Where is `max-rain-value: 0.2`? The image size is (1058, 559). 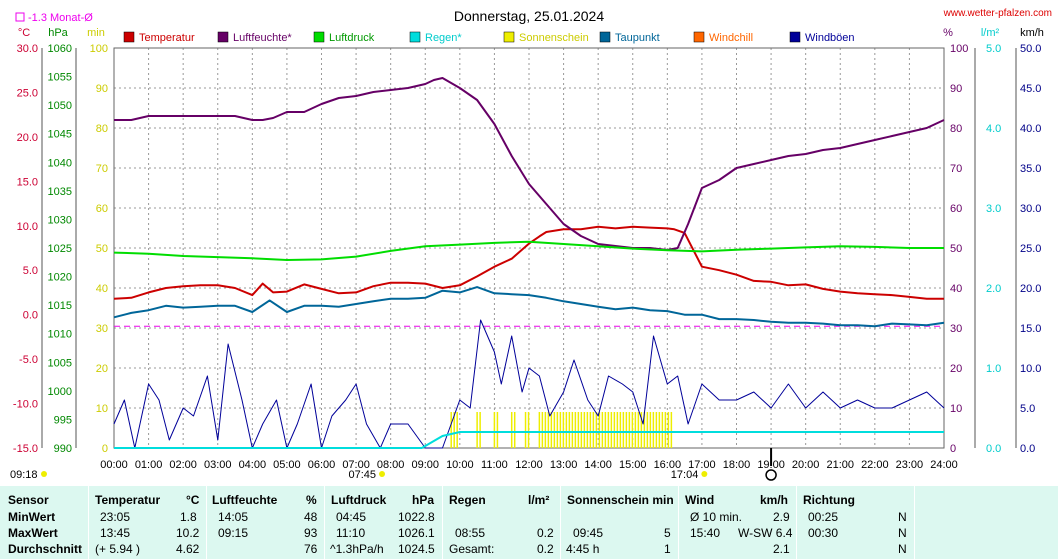
max-rain-value: 0.2 is located at coordinates (545, 533).